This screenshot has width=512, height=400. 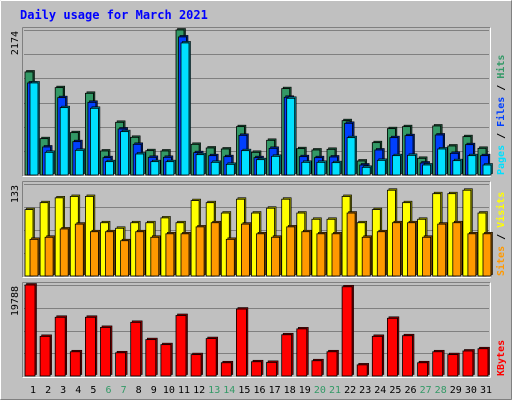 I want to click on legend: Pages / Files / Hits, so click(x=501, y=115).